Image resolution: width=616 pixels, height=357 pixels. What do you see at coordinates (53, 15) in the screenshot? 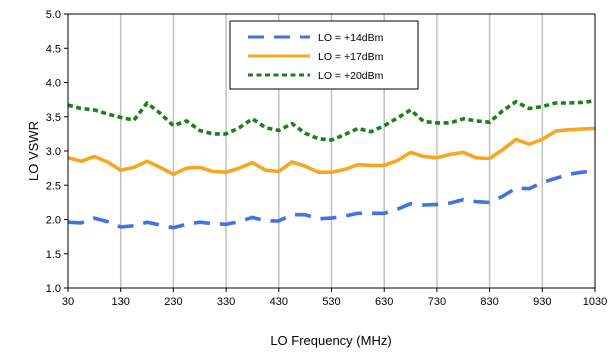
I see `y-tick-label: 5.0` at bounding box center [53, 15].